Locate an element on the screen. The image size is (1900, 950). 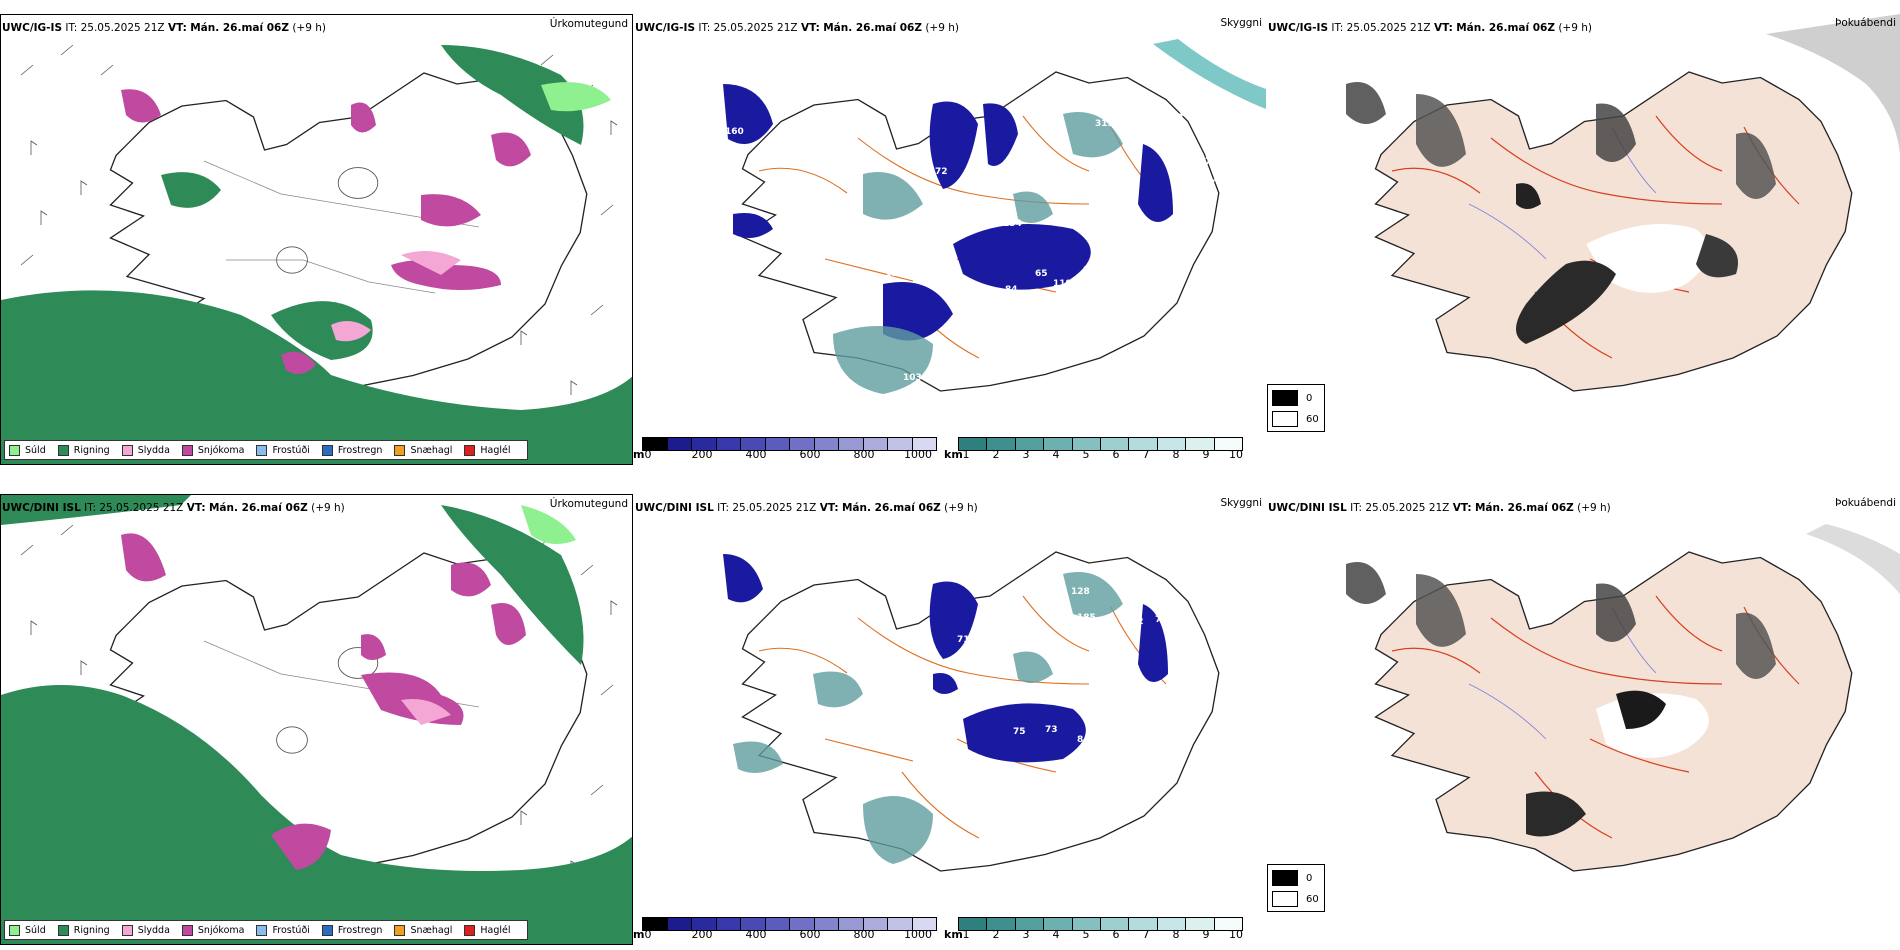
visibility-colorbar-ig is located at coordinates (1100, 444).